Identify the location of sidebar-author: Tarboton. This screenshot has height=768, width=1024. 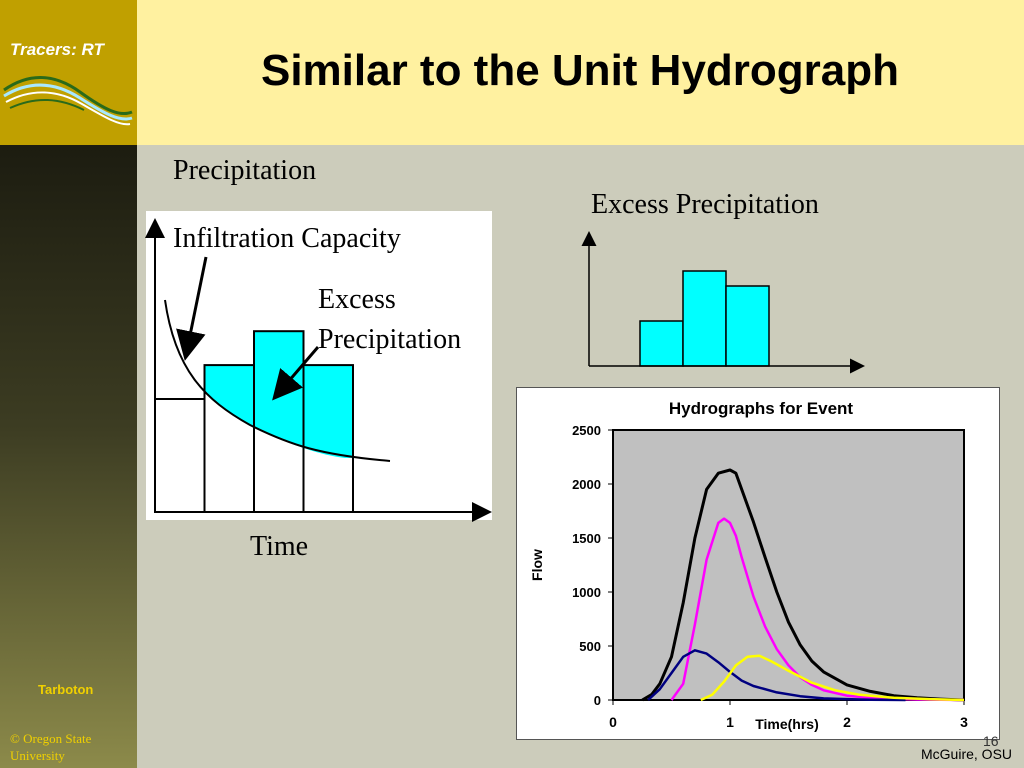
(66, 689).